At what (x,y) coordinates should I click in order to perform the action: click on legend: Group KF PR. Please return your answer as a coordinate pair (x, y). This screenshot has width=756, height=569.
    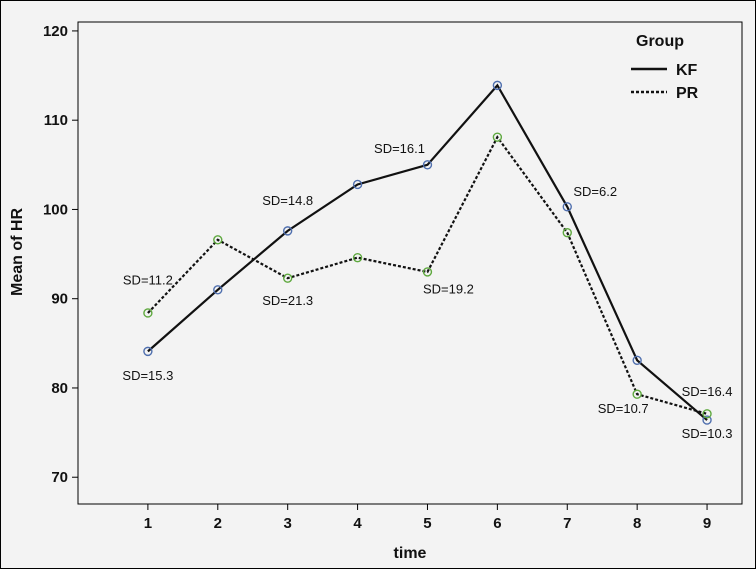
    Looking at the image, I should click on (665, 67).